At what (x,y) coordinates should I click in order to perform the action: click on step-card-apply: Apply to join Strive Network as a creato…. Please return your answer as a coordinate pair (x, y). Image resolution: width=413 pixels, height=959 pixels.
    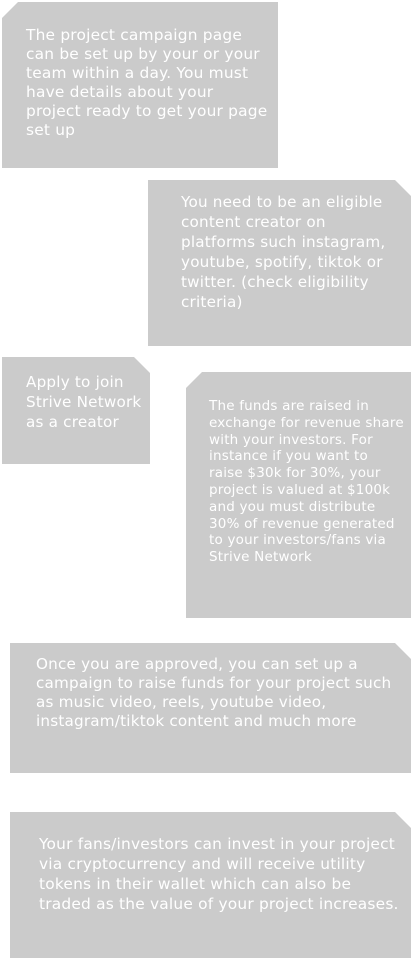
    Looking at the image, I should click on (76, 410).